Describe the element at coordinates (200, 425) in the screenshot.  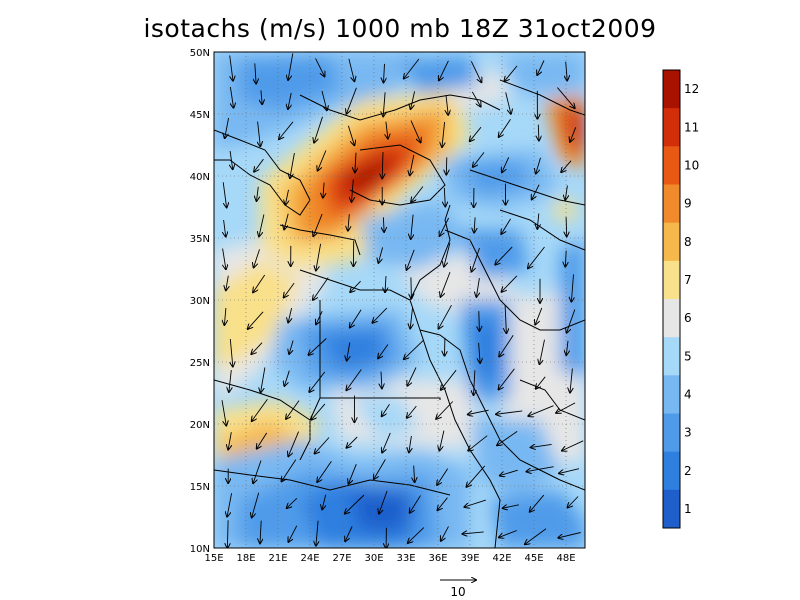
I see `lat-label: 20N` at that location.